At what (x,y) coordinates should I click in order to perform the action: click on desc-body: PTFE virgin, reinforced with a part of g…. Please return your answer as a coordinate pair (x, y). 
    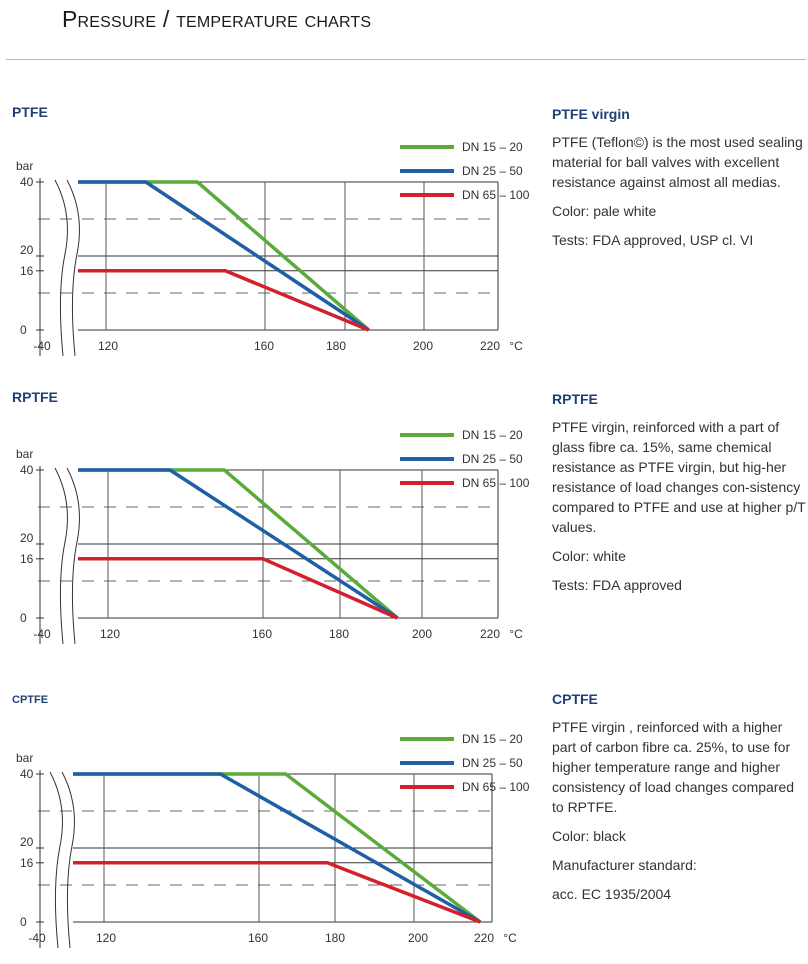
    Looking at the image, I should click on (679, 477).